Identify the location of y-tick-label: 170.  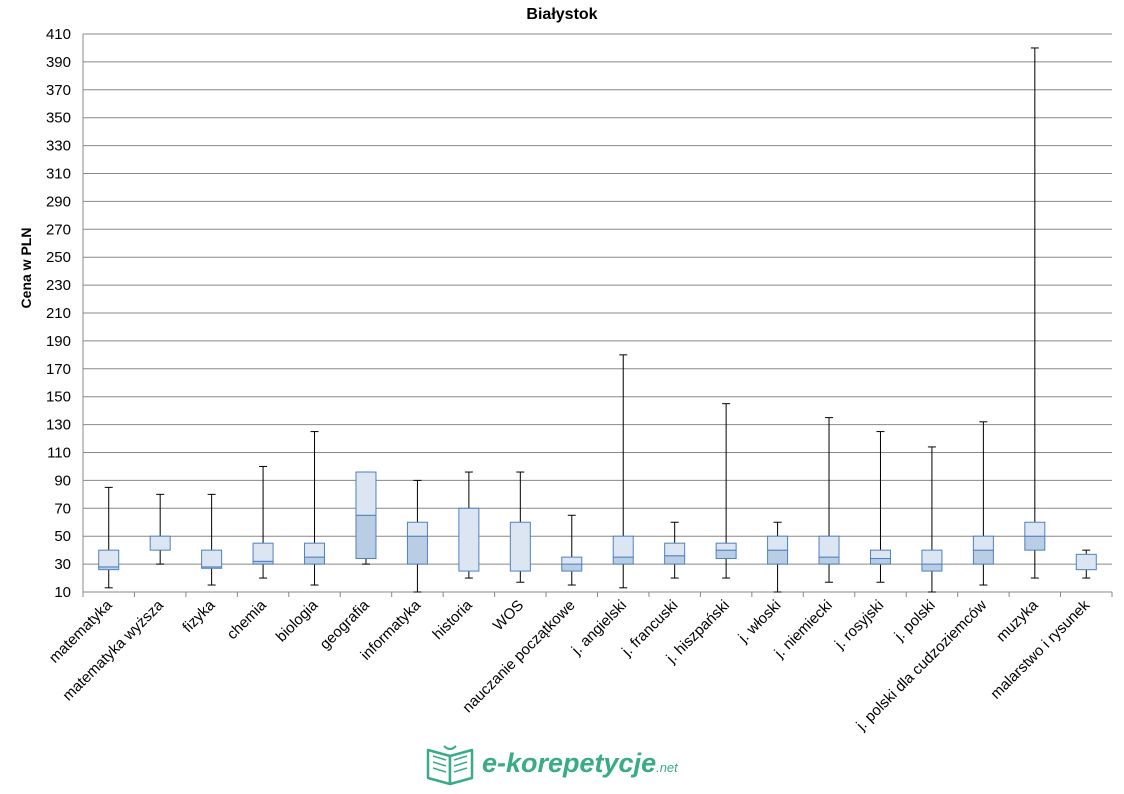
(58, 369).